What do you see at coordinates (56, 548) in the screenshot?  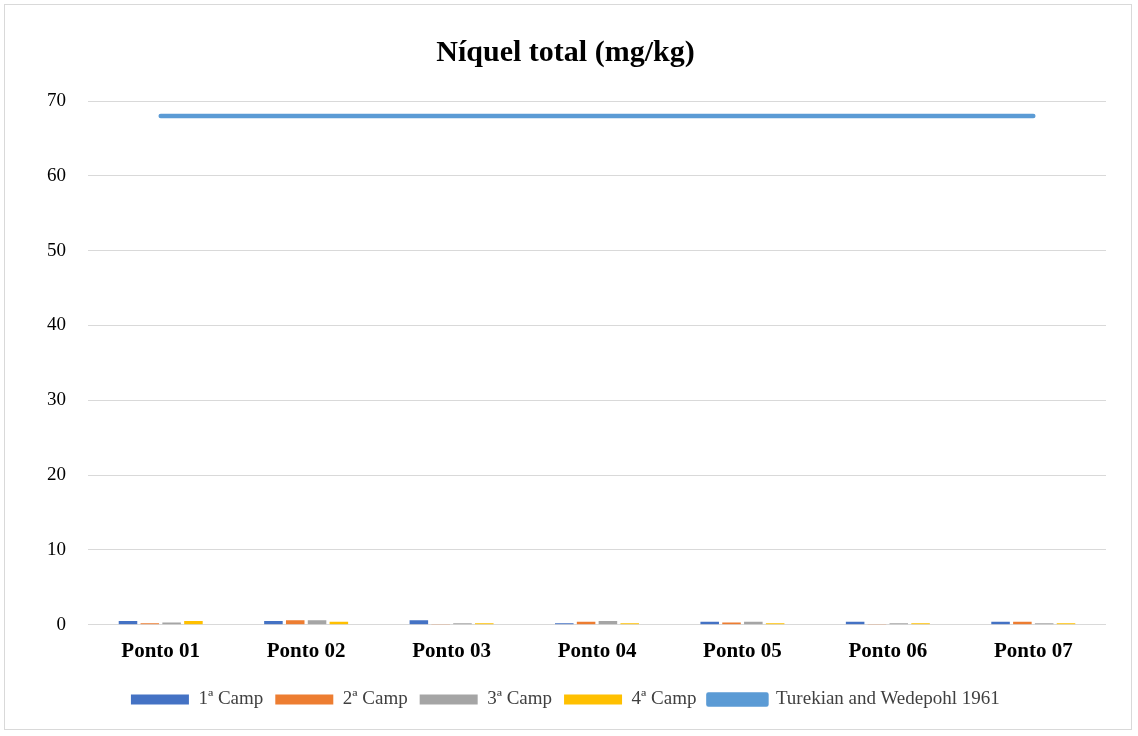 I see `y-tick-label: 10` at bounding box center [56, 548].